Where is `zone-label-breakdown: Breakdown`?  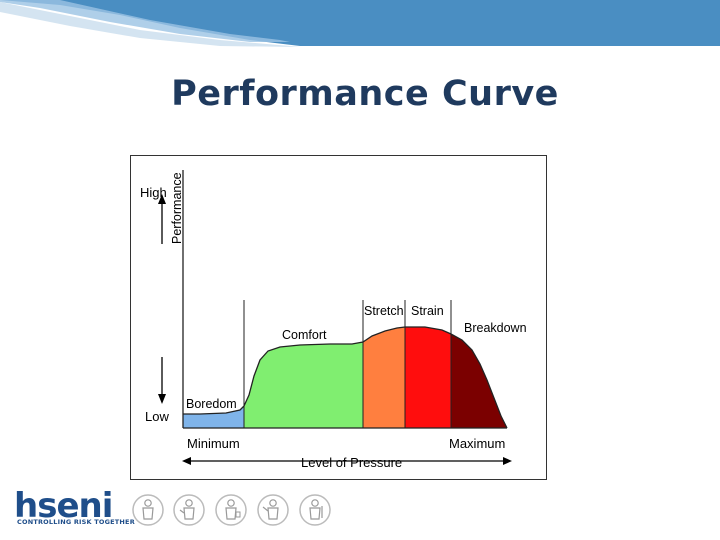
zone-label-breakdown: Breakdown is located at coordinates (495, 328).